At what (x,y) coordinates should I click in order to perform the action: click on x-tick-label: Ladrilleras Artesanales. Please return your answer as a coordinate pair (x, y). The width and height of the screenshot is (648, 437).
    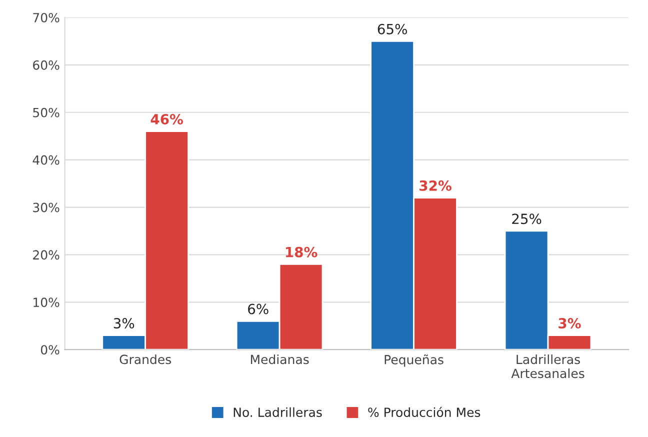
    Looking at the image, I should click on (547, 366).